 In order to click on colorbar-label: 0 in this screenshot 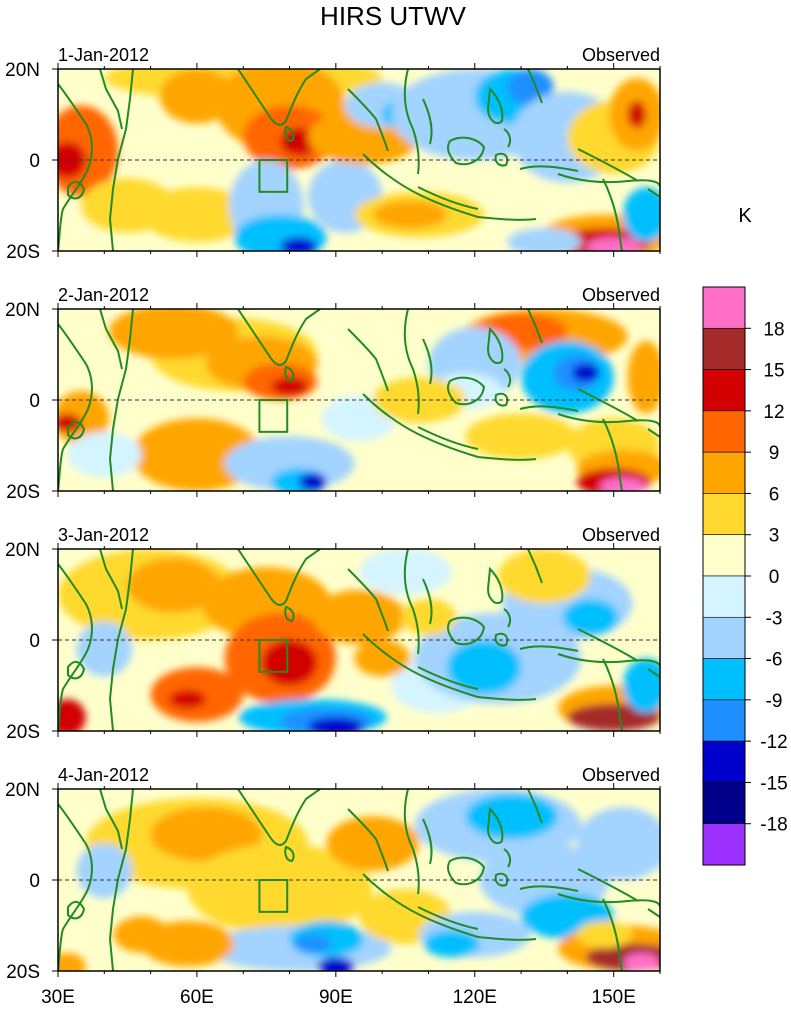, I will do `click(774, 577)`.